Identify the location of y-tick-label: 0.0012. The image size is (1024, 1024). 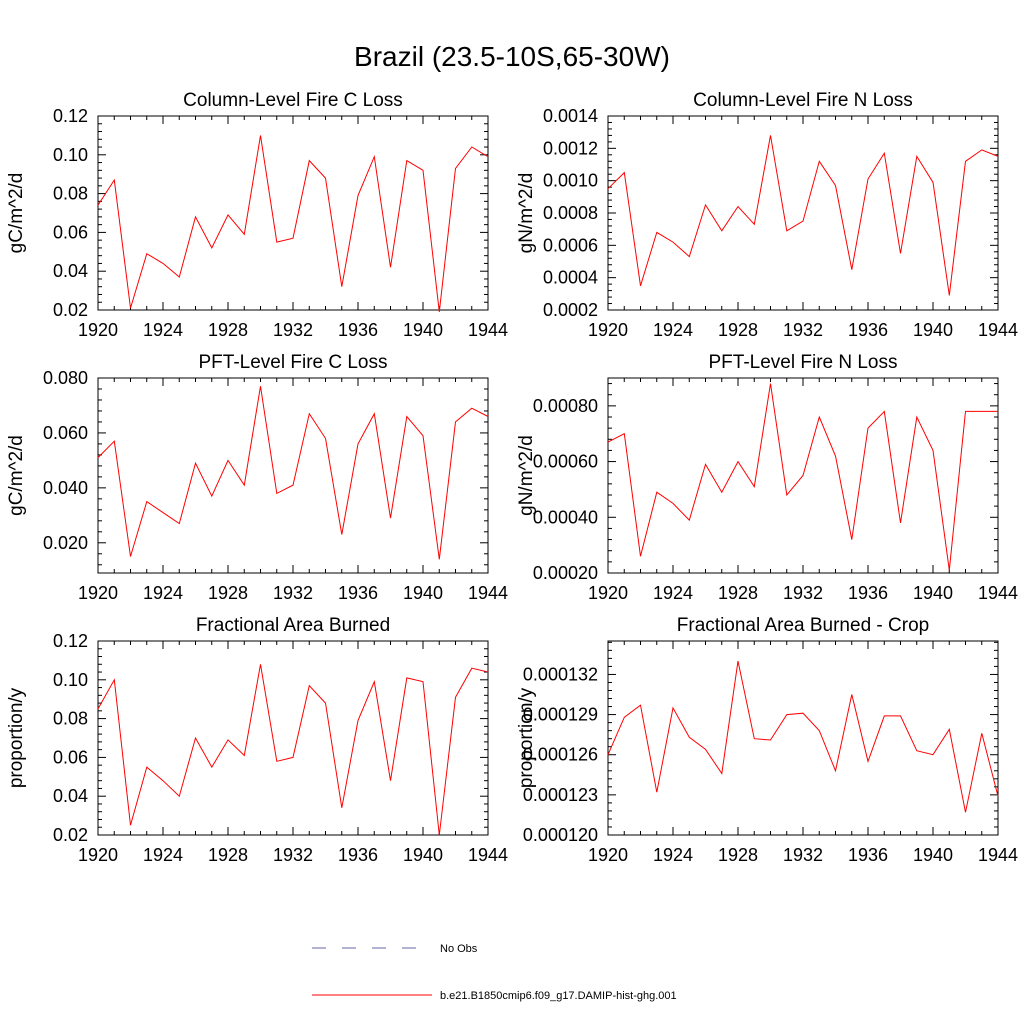
(570, 148).